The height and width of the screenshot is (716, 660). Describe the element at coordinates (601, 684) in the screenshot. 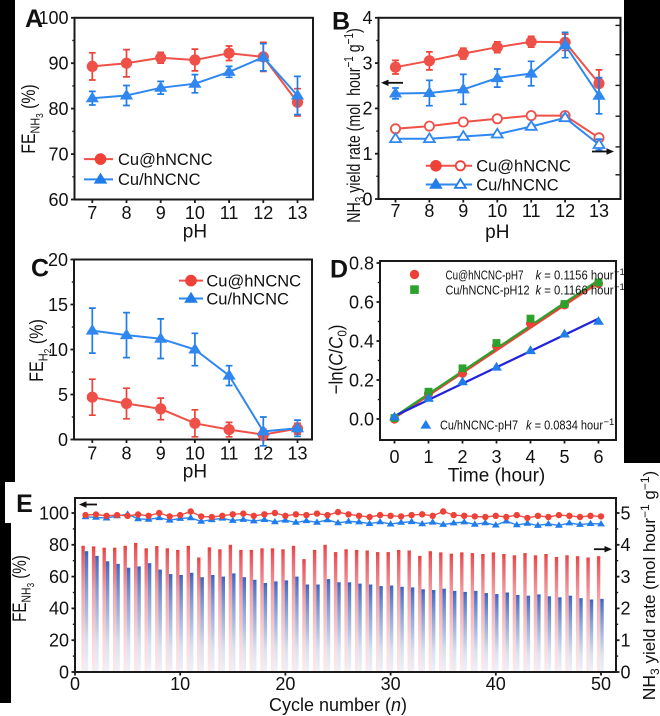

I see `svg-text: 50` at that location.